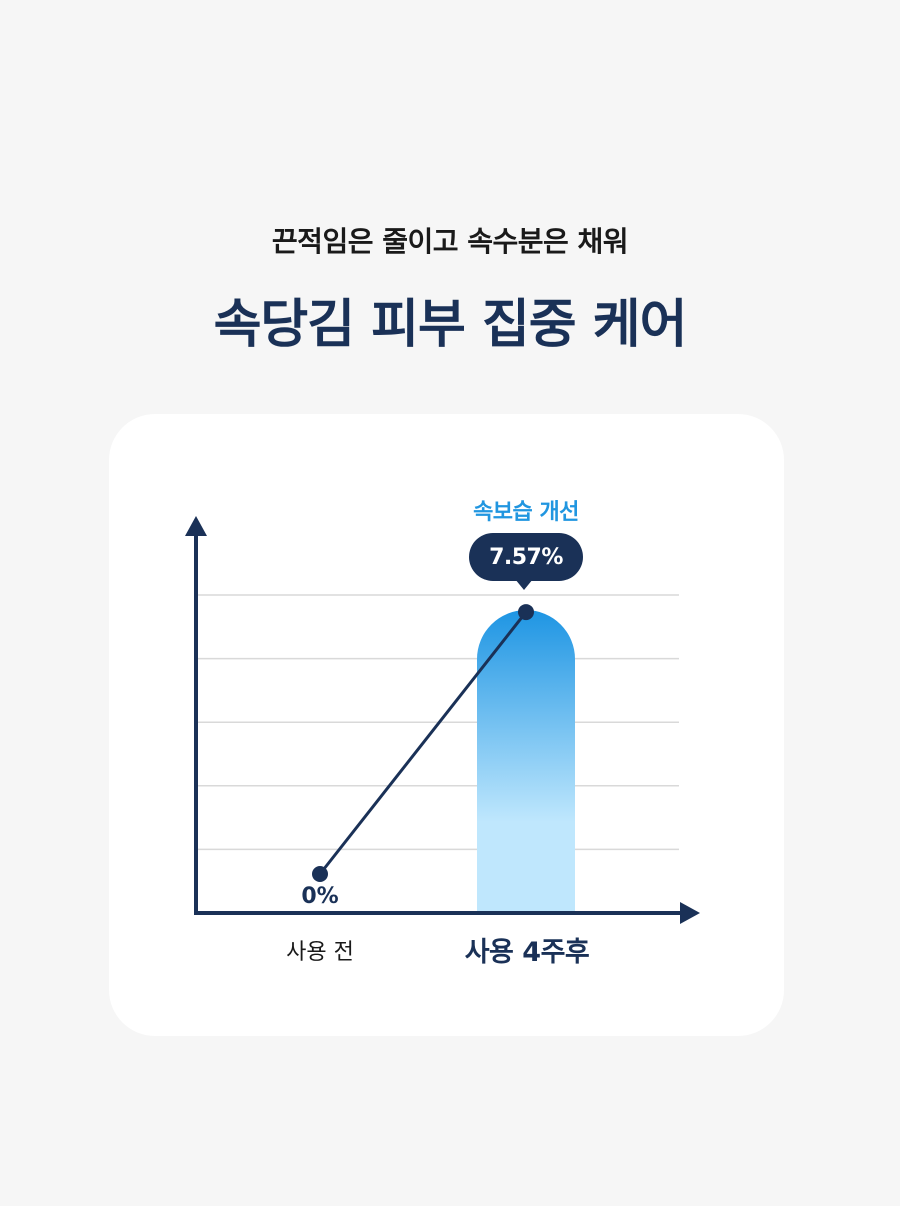  What do you see at coordinates (526, 510) in the screenshot?
I see `annotation-label: 속보습 개선` at bounding box center [526, 510].